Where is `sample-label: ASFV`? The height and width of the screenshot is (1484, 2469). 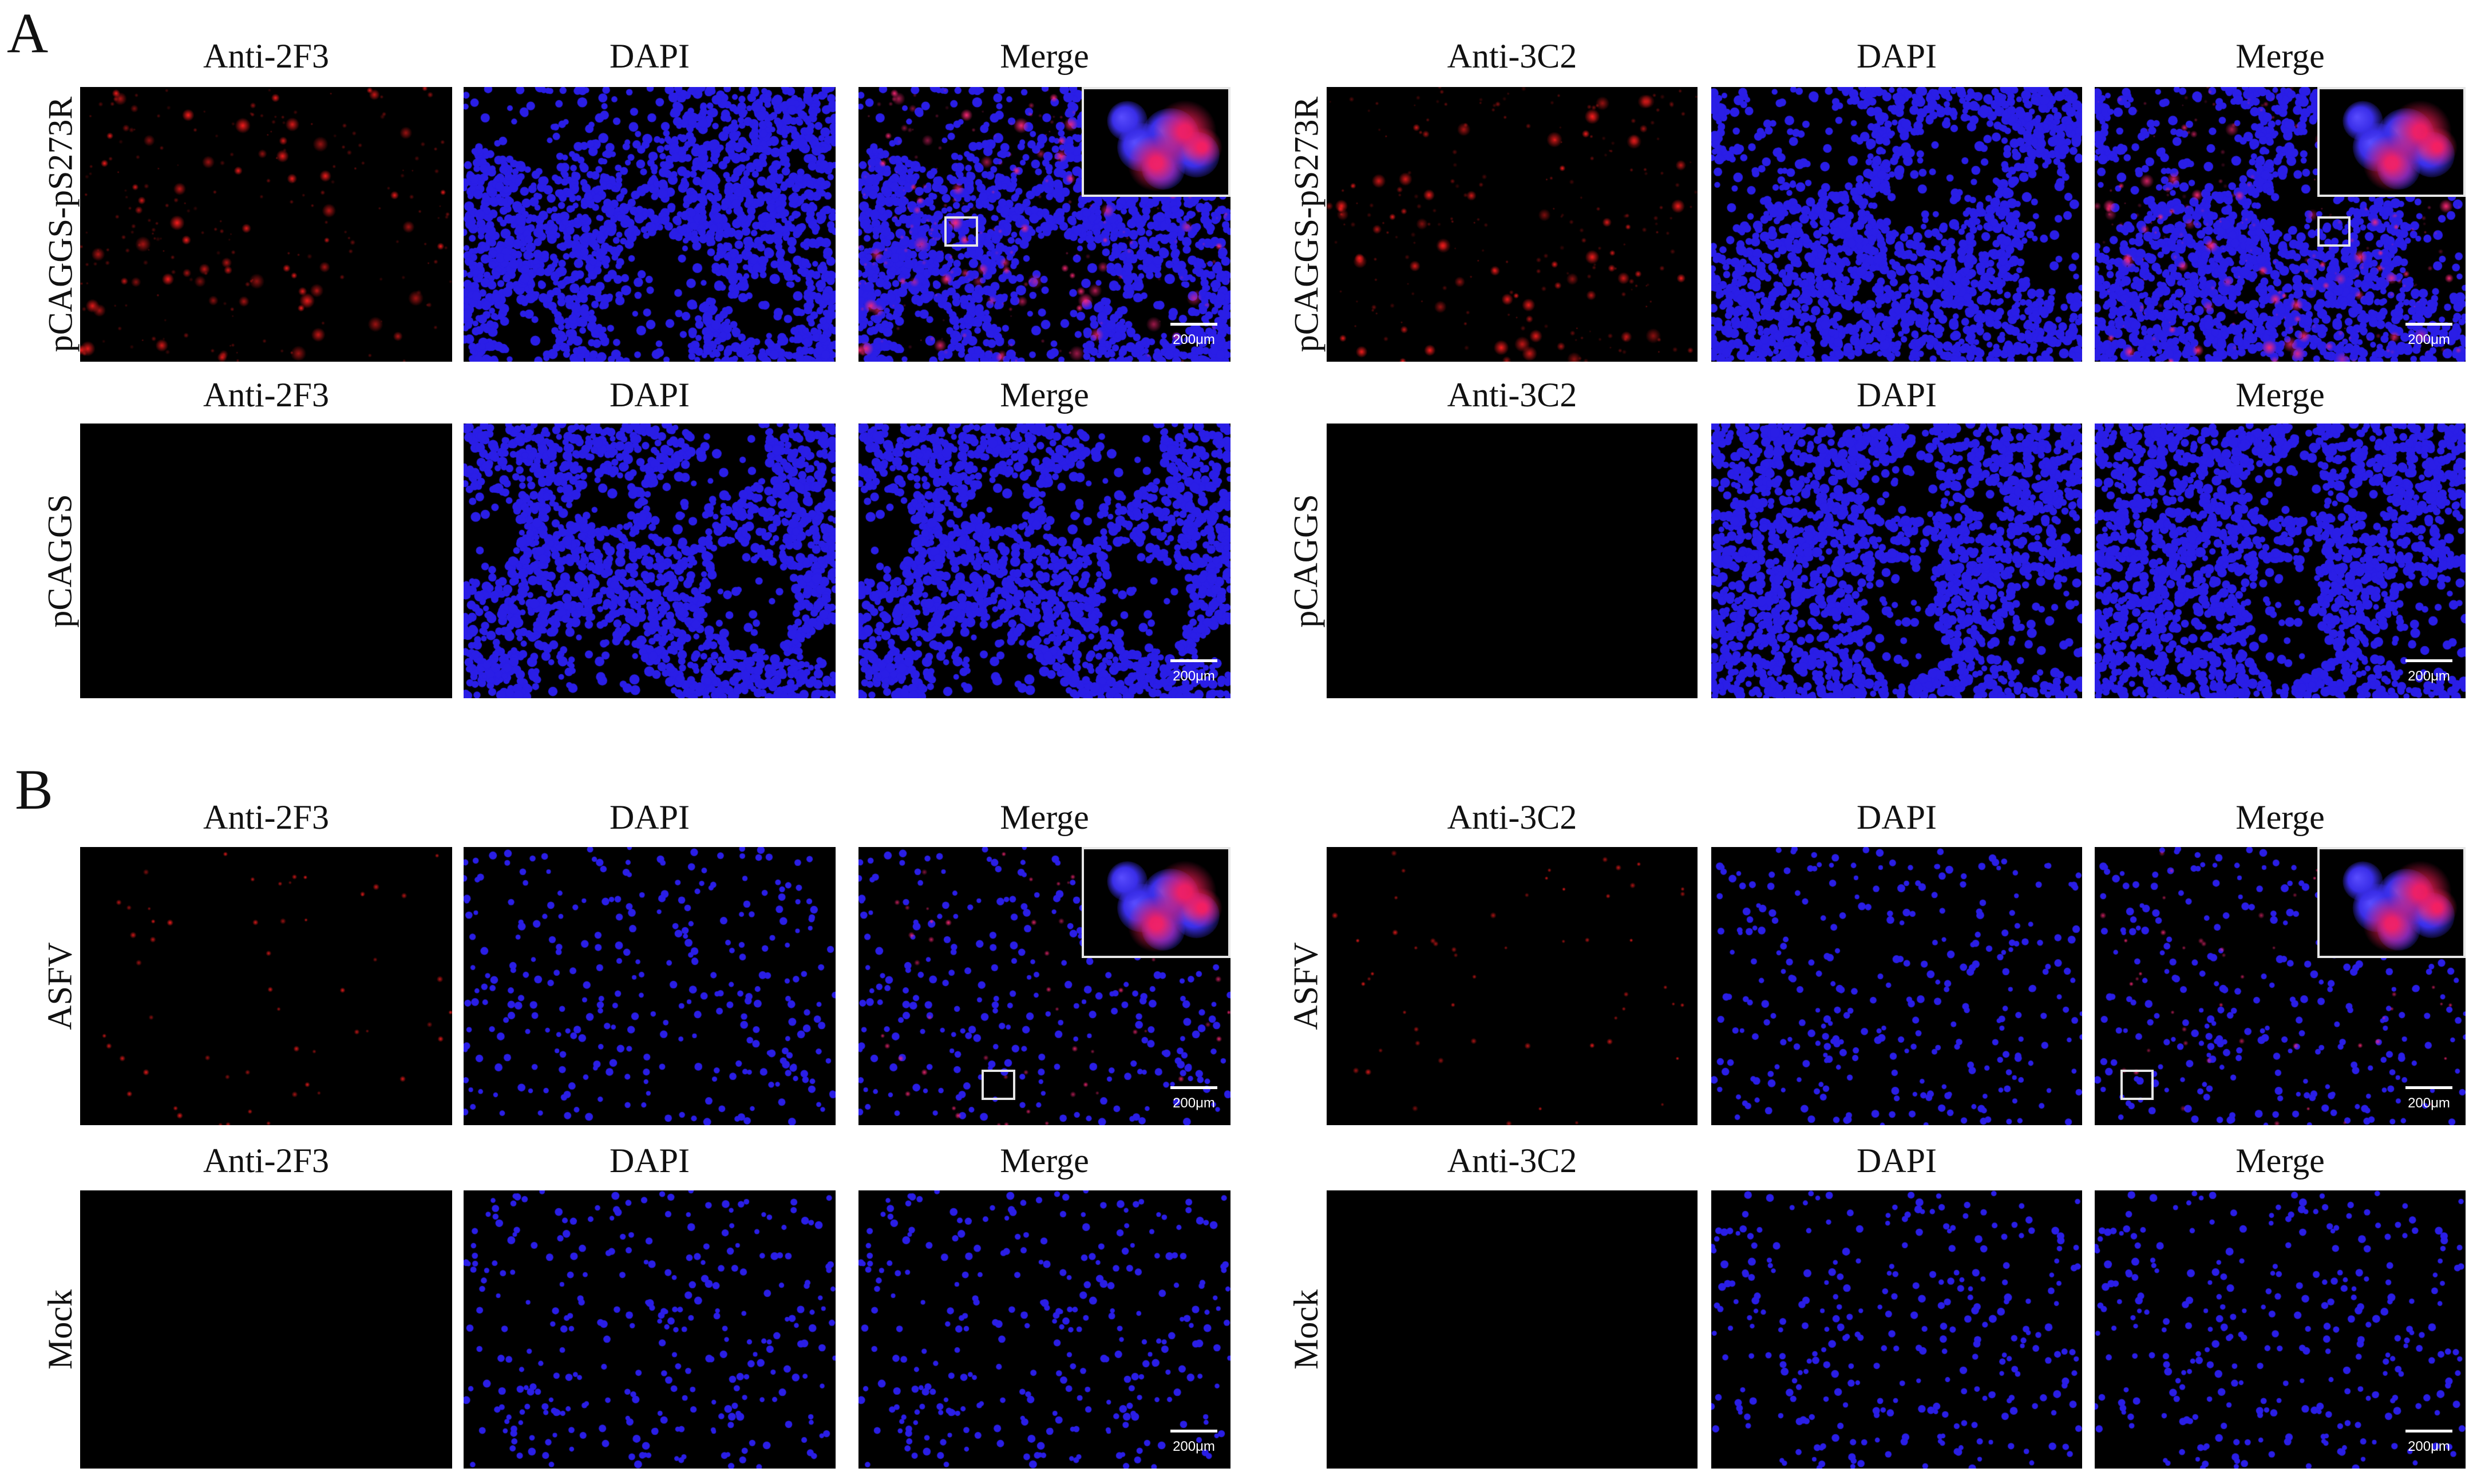
sample-label: ASFV is located at coordinates (60, 986).